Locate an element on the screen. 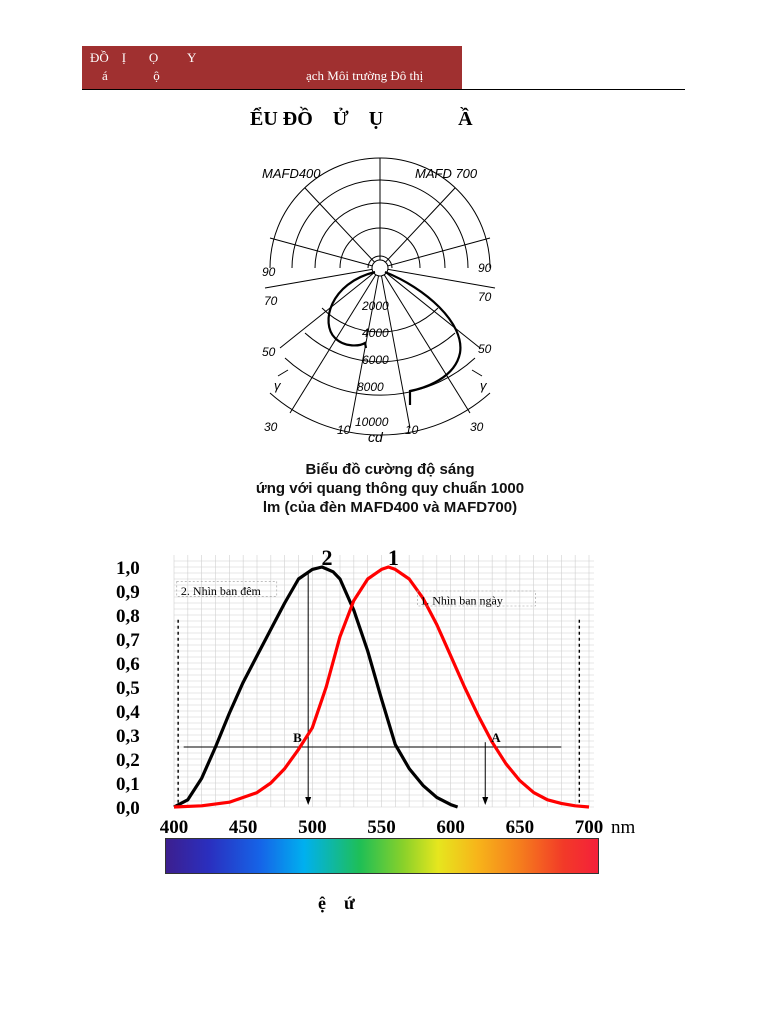 Image resolution: width=768 pixels, height=1024 pixels. page-title: ỂU ĐỒ Ử Ụ Ầ is located at coordinates (361, 119).